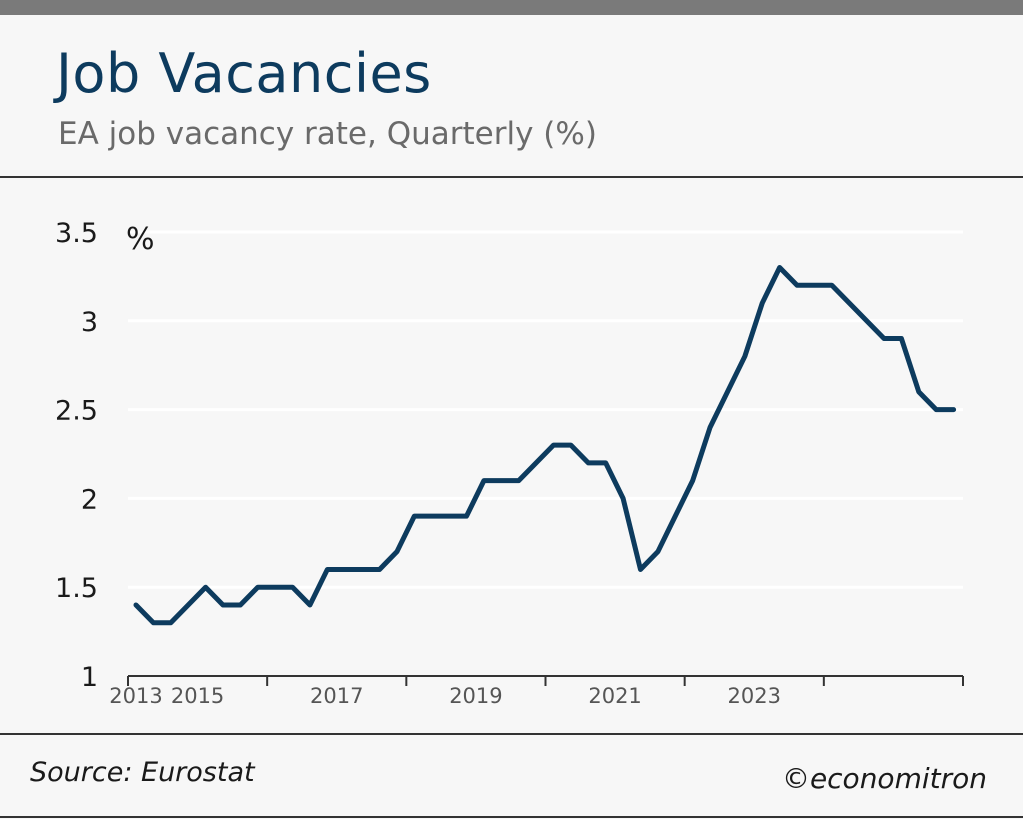  Describe the element at coordinates (511, 177) in the screenshot. I see `header-divider` at that location.